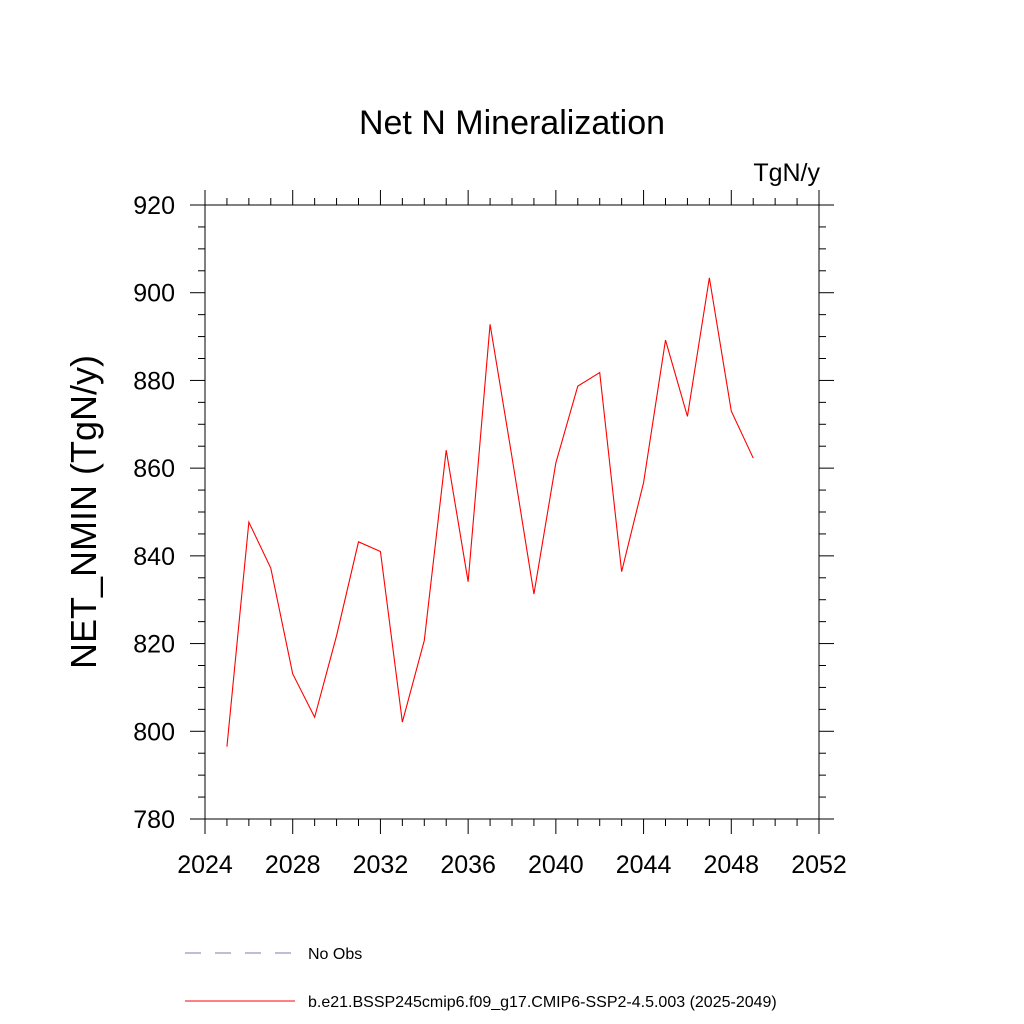 The image size is (1024, 1024). I want to click on x-tick-label: 2032, so click(381, 865).